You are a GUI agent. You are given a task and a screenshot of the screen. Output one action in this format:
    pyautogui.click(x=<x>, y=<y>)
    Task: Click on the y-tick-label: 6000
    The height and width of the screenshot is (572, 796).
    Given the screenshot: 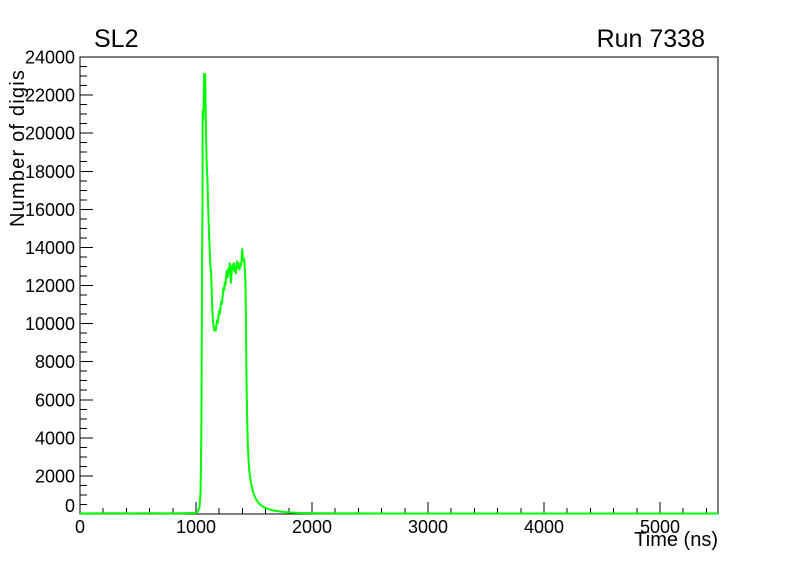 What is the action you would take?
    pyautogui.click(x=55, y=400)
    